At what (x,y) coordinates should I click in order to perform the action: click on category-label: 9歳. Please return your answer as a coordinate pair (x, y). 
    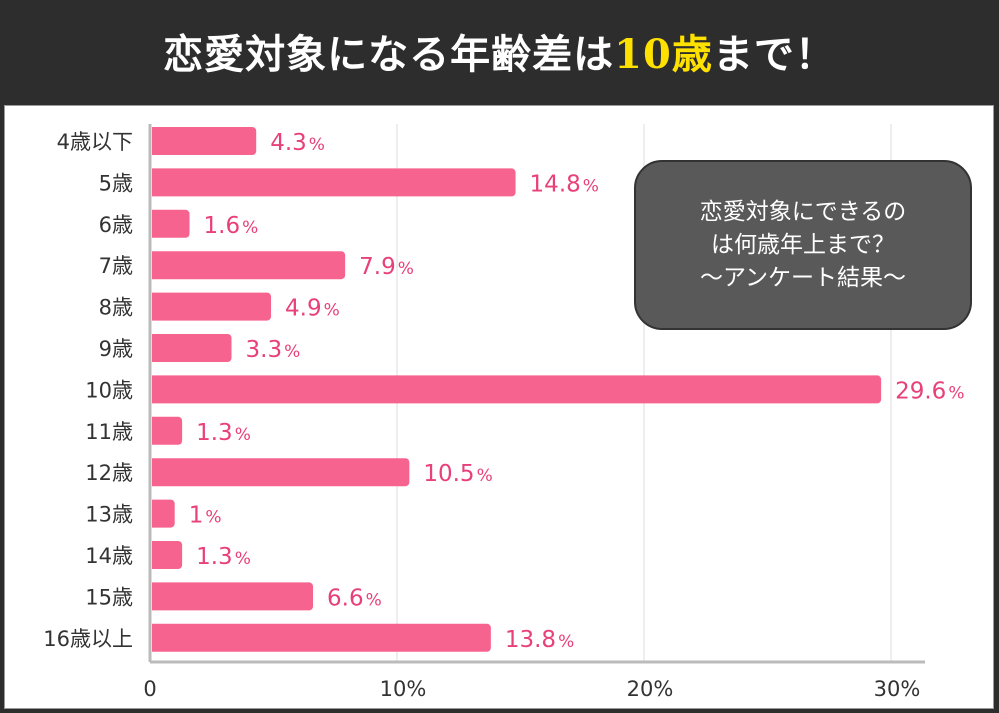
    Looking at the image, I should click on (116, 349).